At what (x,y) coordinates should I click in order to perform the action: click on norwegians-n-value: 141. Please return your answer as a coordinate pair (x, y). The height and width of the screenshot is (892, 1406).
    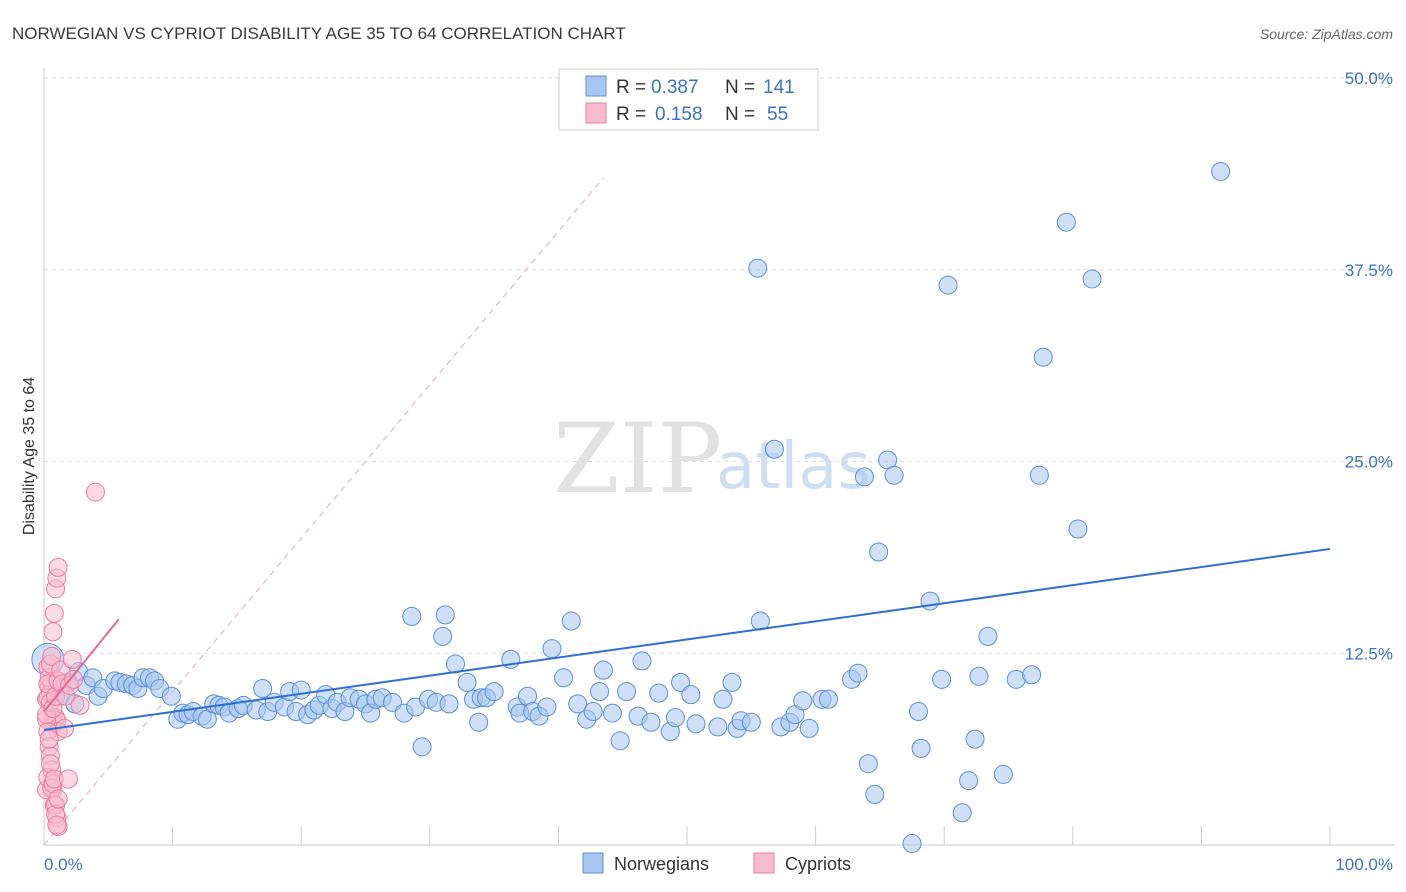
    Looking at the image, I should click on (779, 87).